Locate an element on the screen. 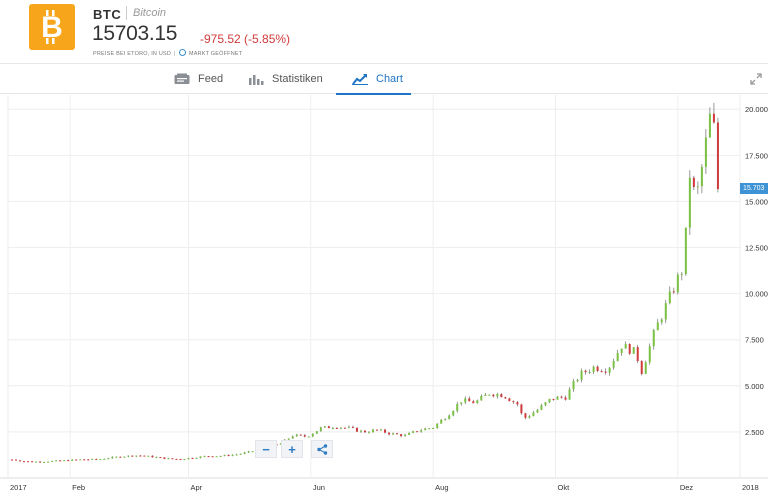 This screenshot has width=768, height=499. tab-feed: Feed is located at coordinates (198, 79).